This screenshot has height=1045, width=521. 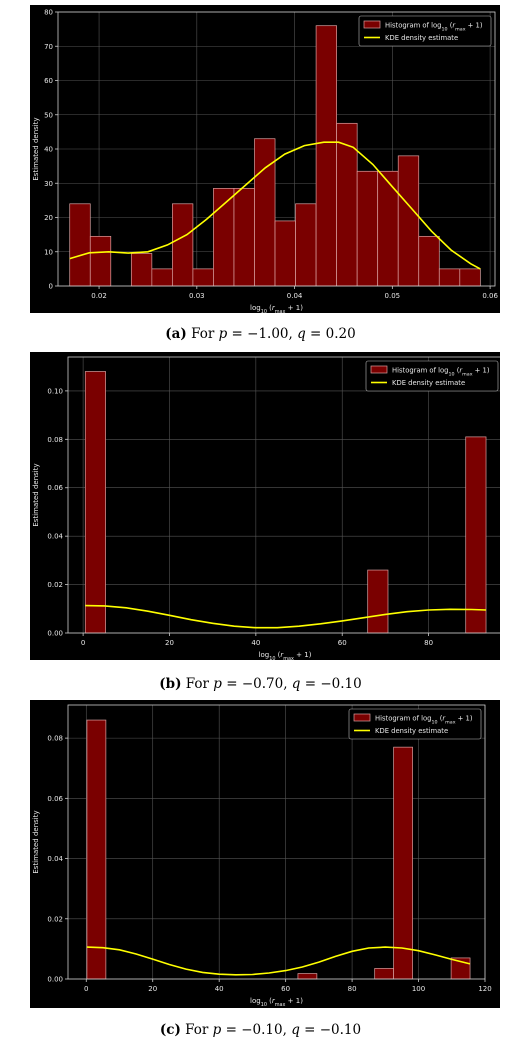 What do you see at coordinates (55, 799) in the screenshot?
I see `y-tick-label: 0.06` at bounding box center [55, 799].